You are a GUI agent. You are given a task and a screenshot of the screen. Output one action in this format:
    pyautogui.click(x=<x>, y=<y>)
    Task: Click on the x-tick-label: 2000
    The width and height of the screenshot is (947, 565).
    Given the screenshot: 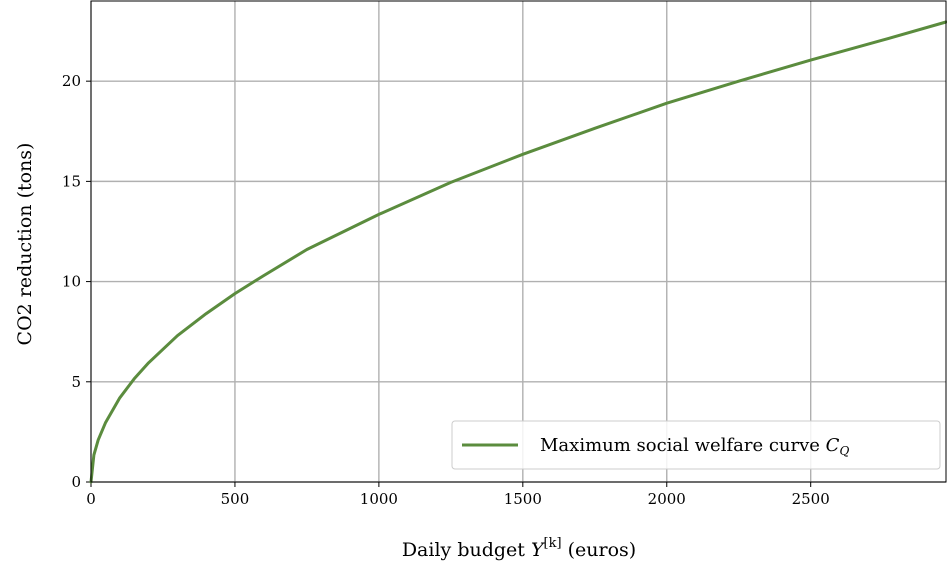 What is the action you would take?
    pyautogui.click(x=667, y=499)
    